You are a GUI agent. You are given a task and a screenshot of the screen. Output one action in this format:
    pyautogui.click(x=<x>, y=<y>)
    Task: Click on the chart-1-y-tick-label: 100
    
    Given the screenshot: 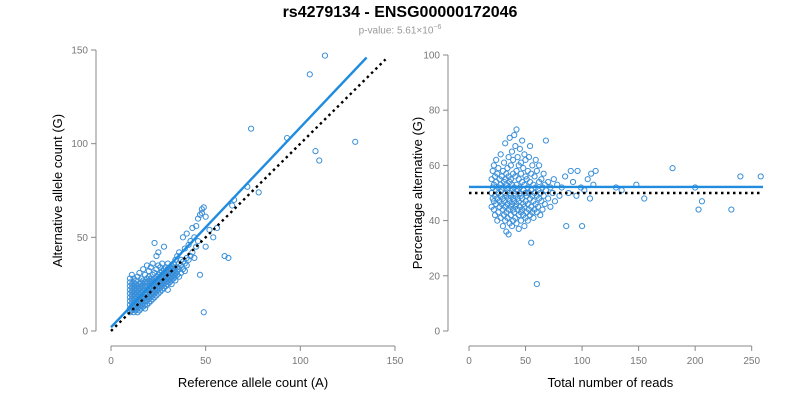 What is the action you would take?
    pyautogui.click(x=79, y=144)
    